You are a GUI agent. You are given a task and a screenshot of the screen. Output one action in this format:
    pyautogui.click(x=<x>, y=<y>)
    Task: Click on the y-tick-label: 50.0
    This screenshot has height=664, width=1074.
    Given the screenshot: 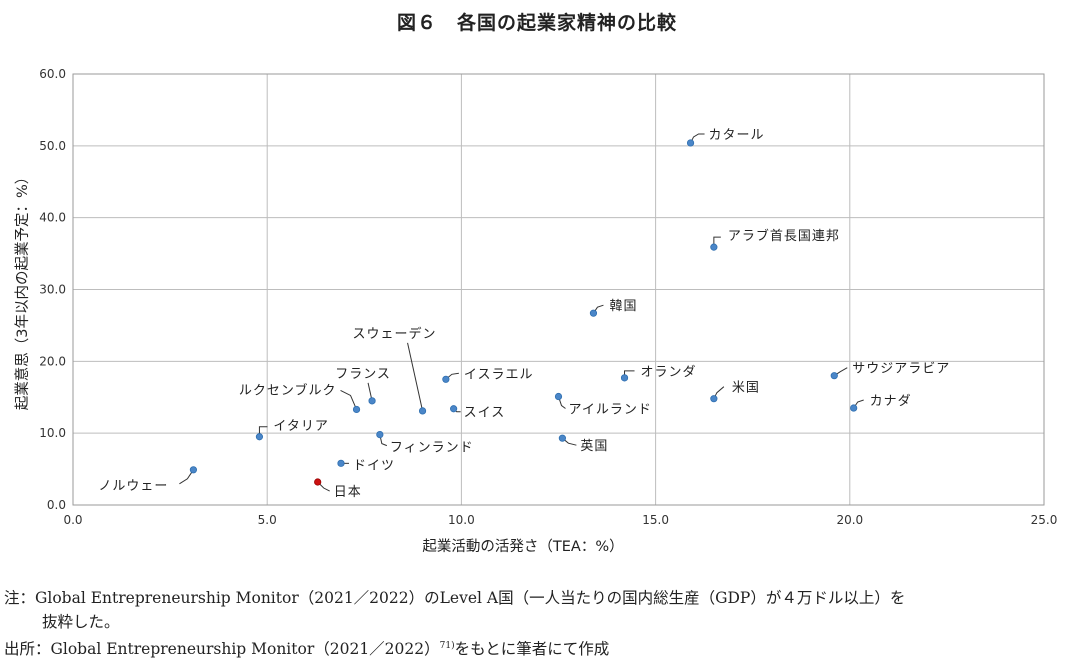 What is the action you would take?
    pyautogui.click(x=52, y=146)
    